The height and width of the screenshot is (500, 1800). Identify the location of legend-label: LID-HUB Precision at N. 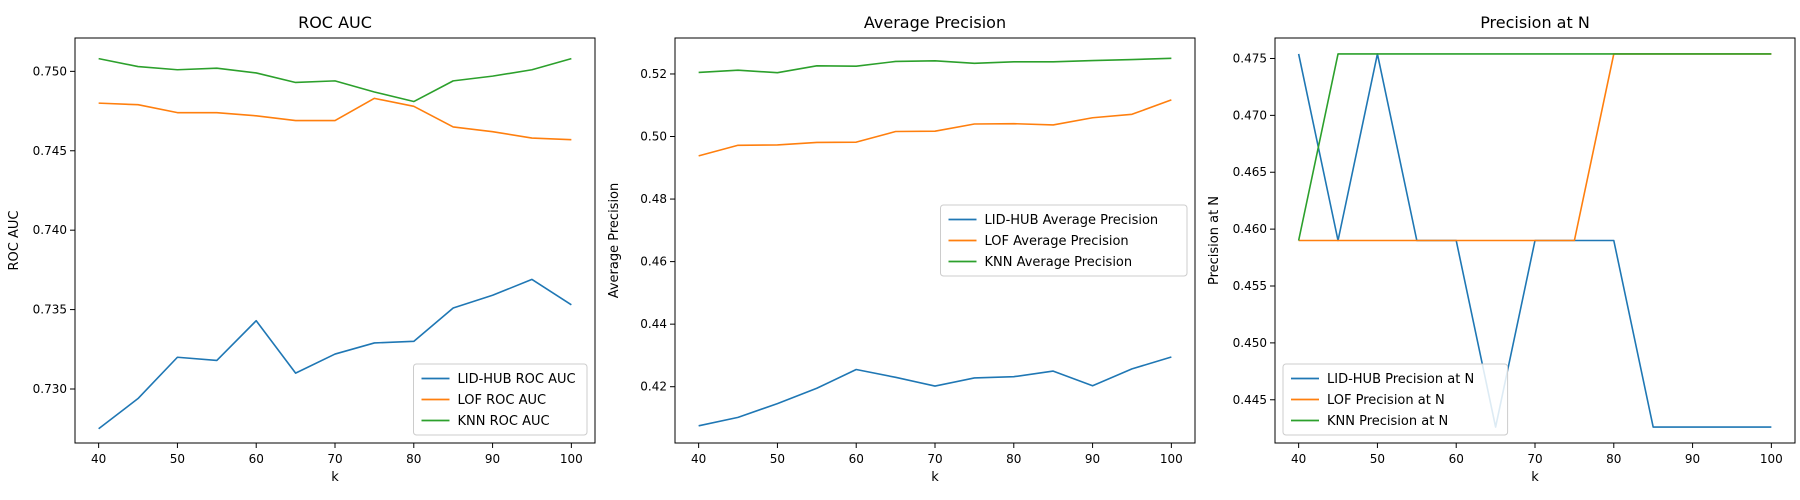
(1400, 379).